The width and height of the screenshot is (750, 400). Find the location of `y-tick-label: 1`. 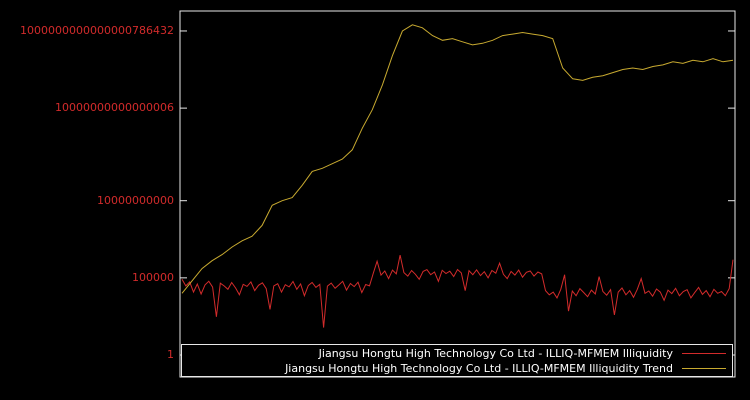

y-tick-label: 1 is located at coordinates (170, 354).